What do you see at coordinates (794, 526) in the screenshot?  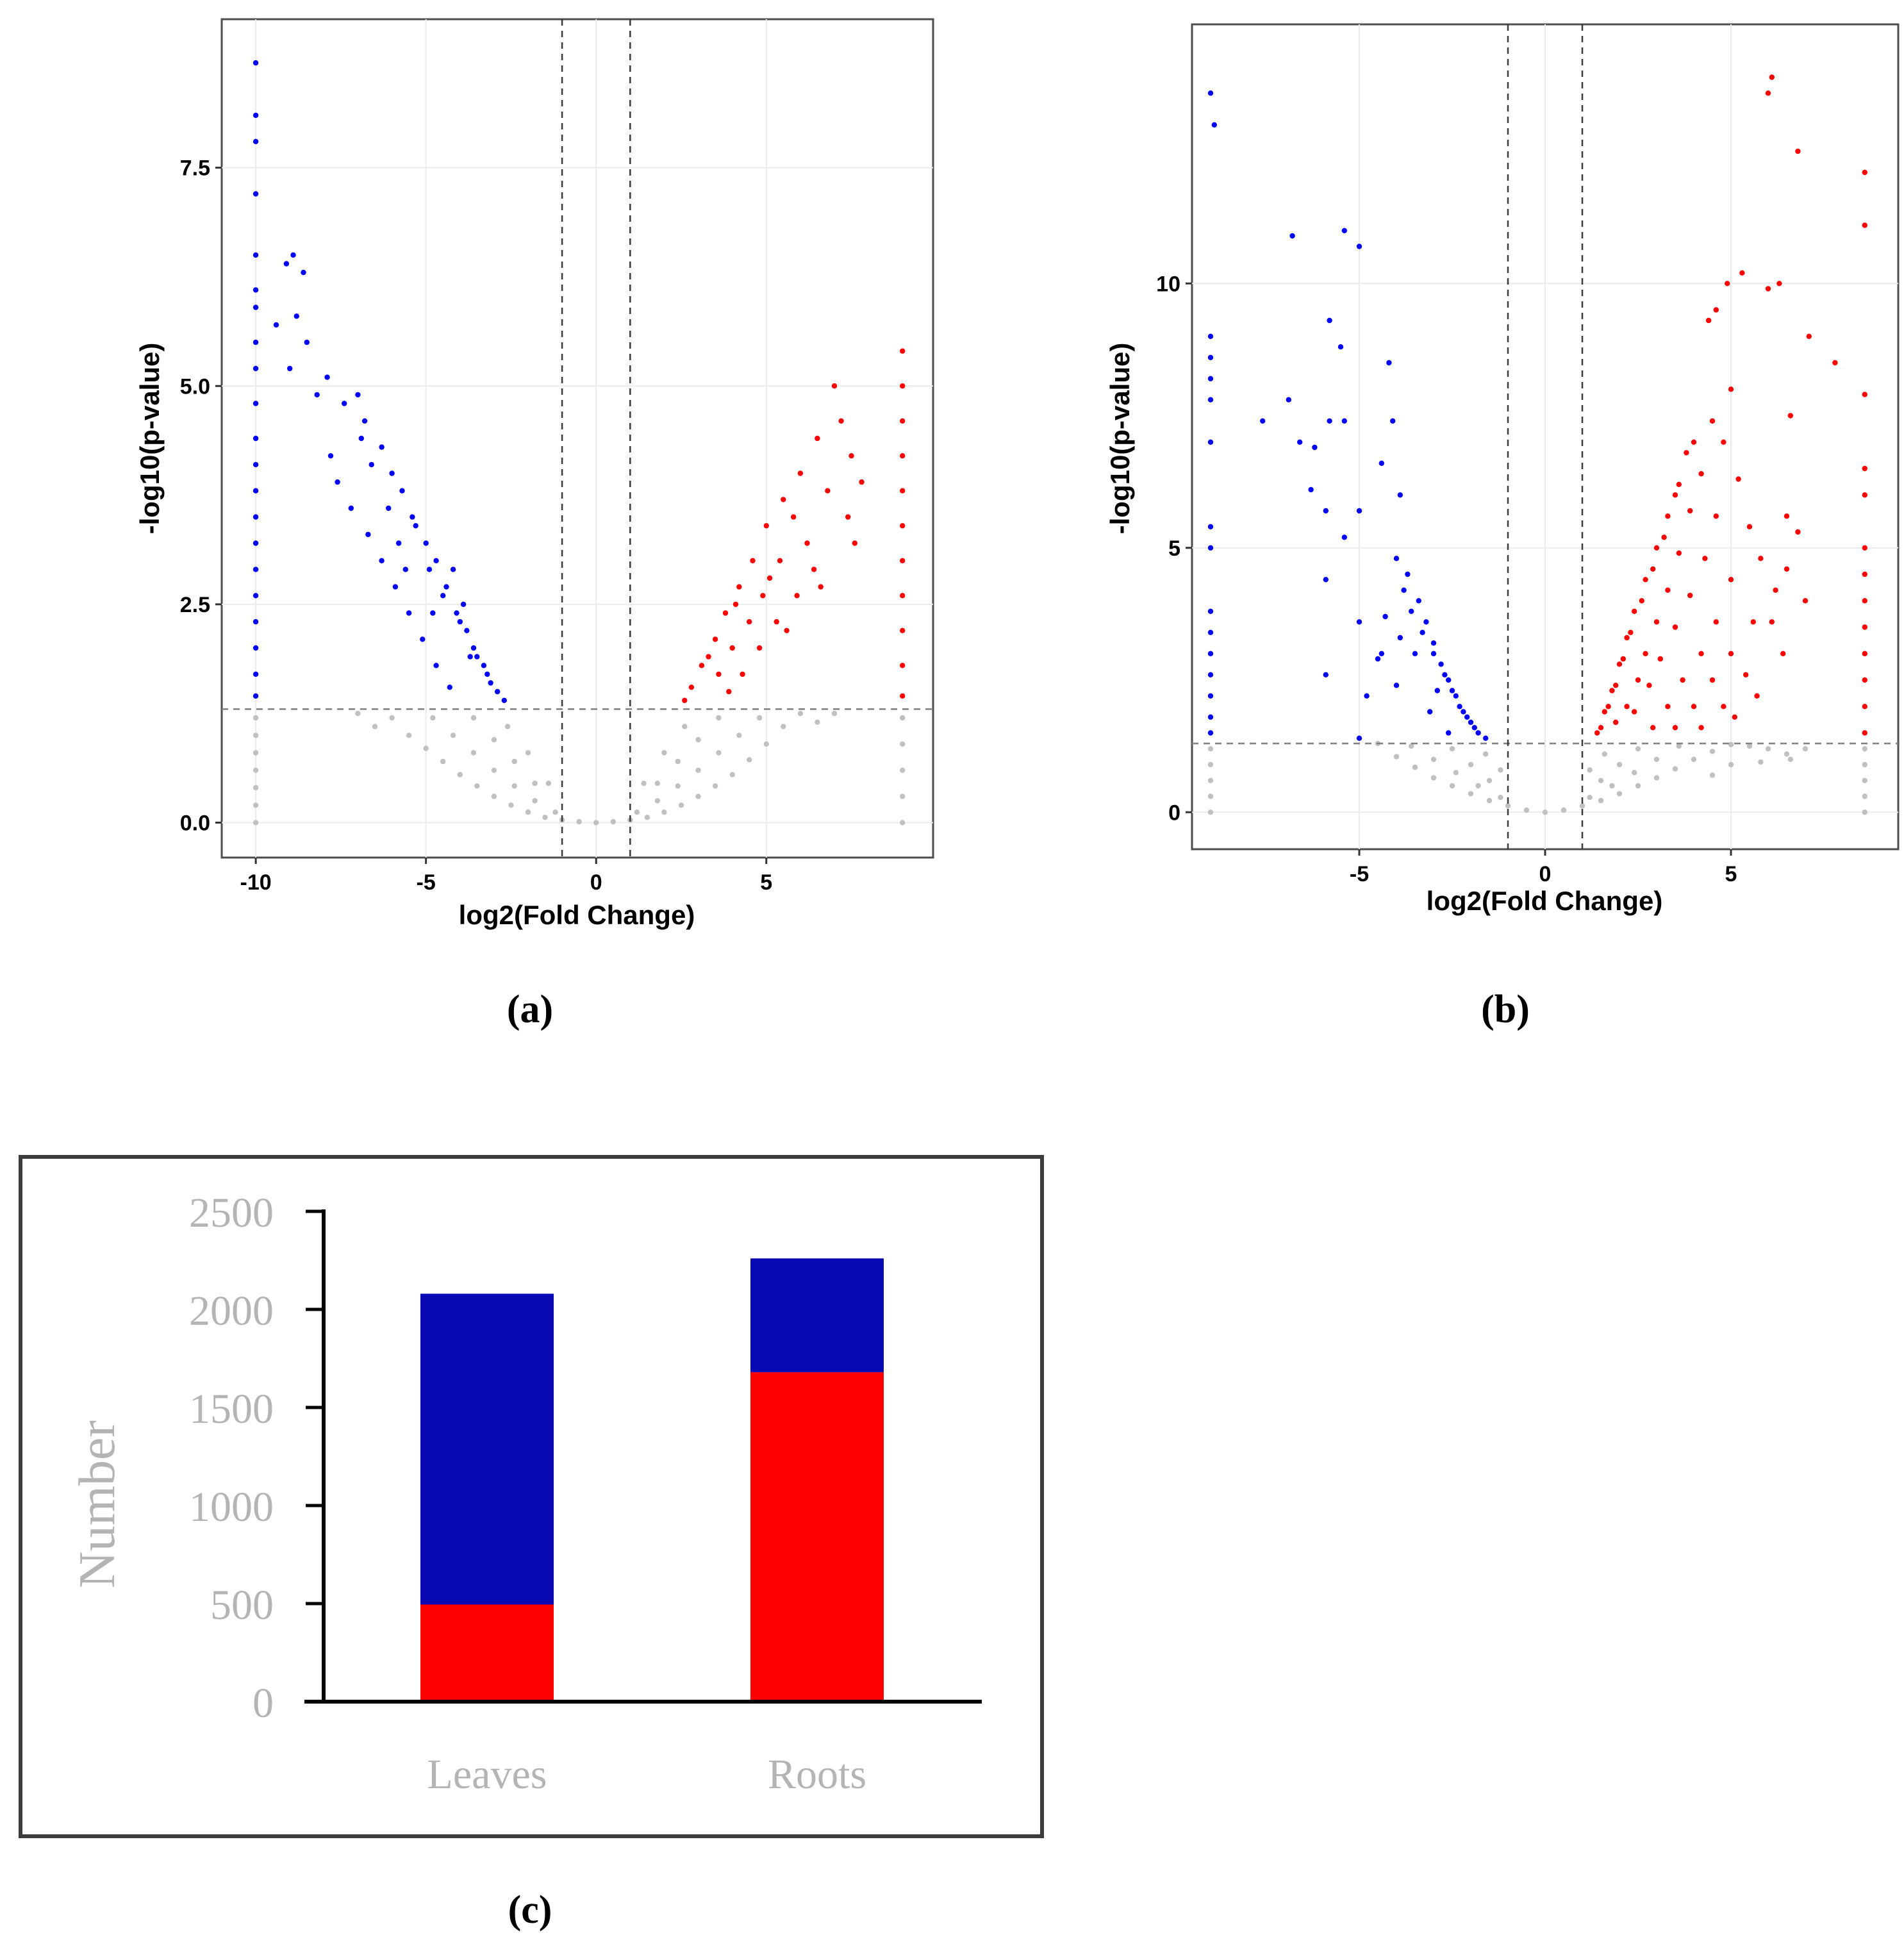 I see `panel-a-up-points` at bounding box center [794, 526].